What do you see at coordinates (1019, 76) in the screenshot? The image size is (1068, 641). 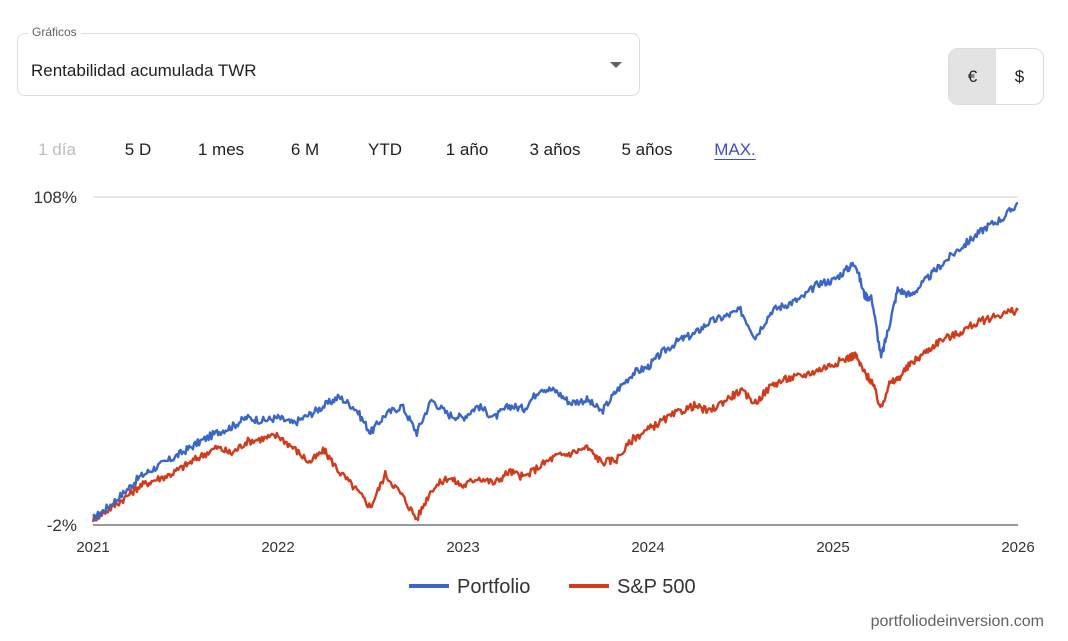 I see `currency-usd-button: $` at bounding box center [1019, 76].